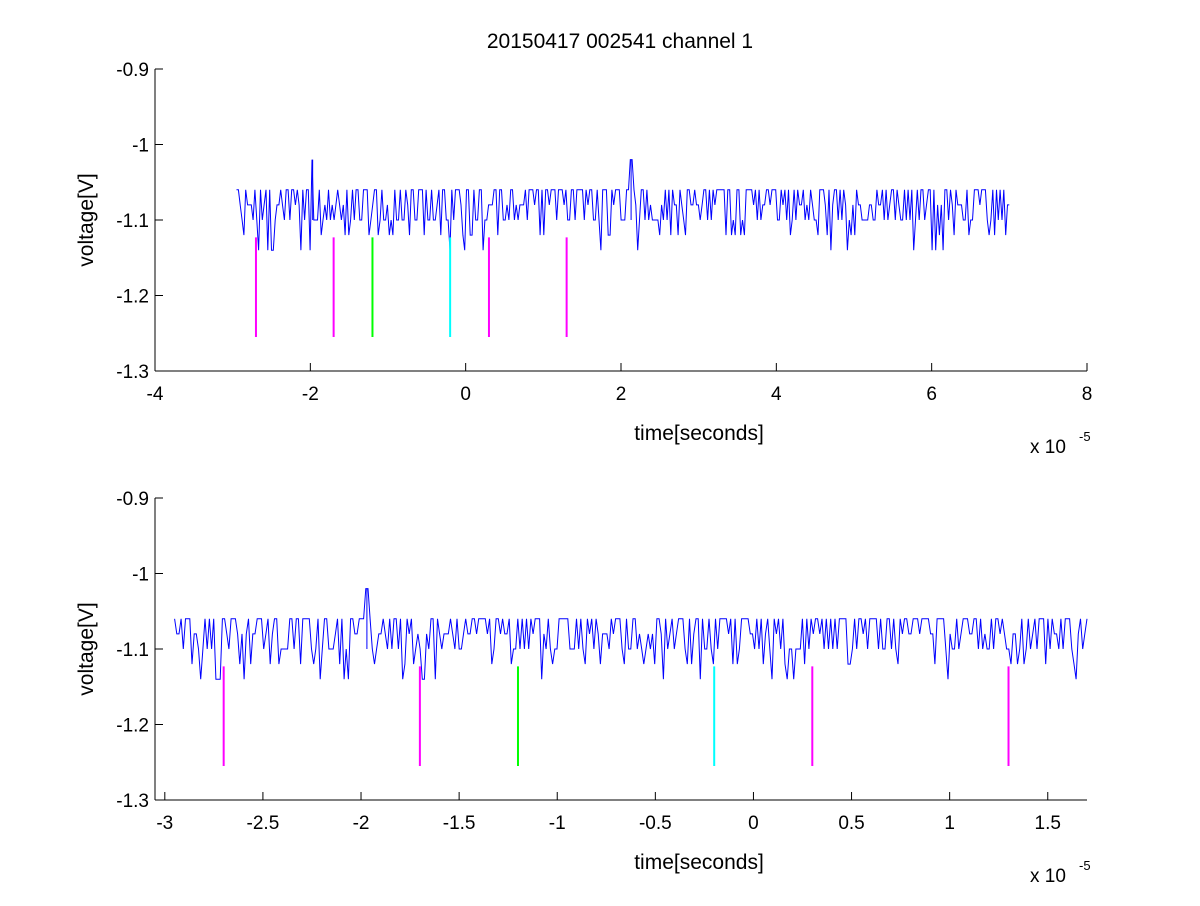  Describe the element at coordinates (1048, 823) in the screenshot. I see `x-tick-label: 1.5` at that location.